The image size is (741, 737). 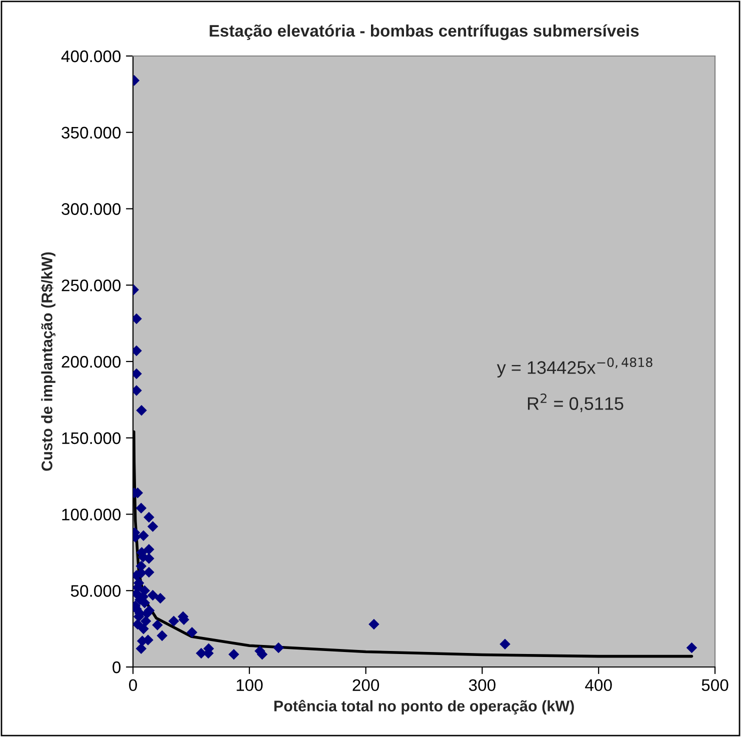 I want to click on chart-title: Estação elevatória - bombas centrífugas submersíveis, so click(x=424, y=32).